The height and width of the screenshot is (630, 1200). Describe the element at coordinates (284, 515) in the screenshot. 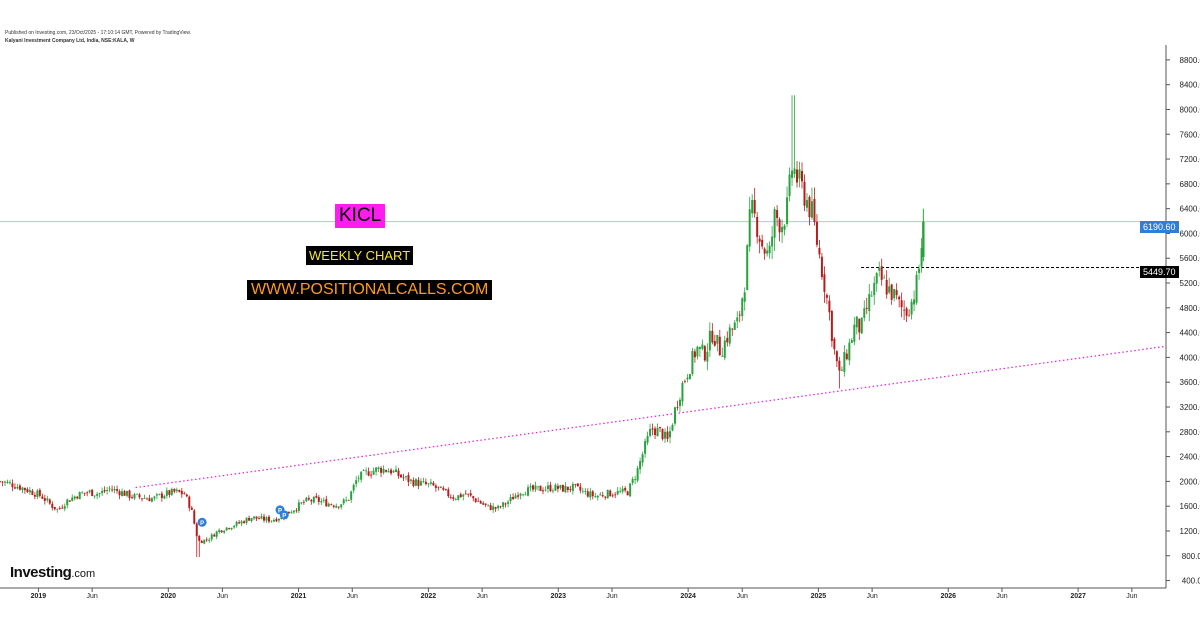

I see `event-marker-icon` at that location.